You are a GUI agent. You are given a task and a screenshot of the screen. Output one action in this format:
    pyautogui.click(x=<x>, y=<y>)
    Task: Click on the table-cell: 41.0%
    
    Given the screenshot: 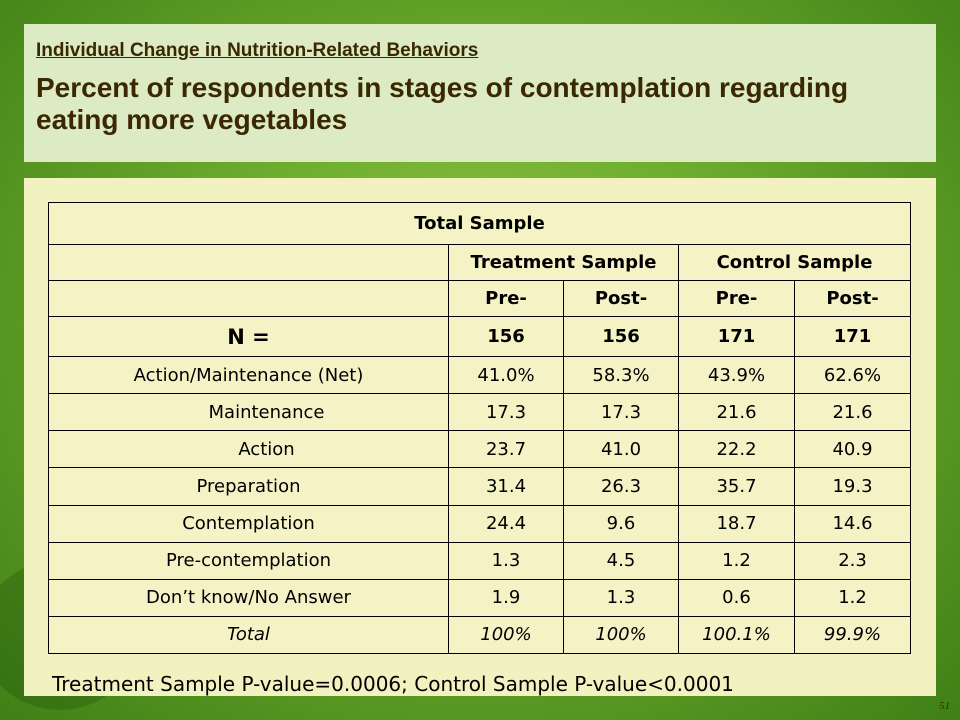 What is the action you would take?
    pyautogui.click(x=506, y=375)
    